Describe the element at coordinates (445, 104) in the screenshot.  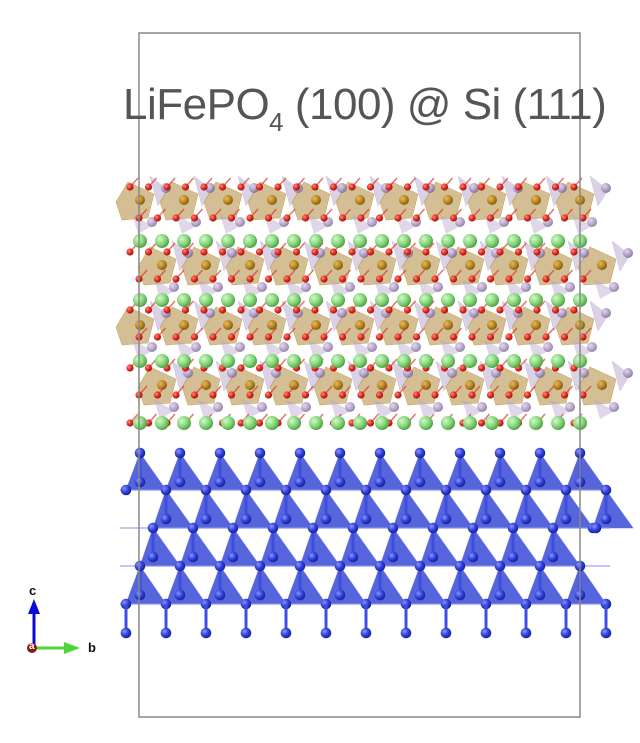
I see `title-suffix: (100) @ Si (111)` at that location.